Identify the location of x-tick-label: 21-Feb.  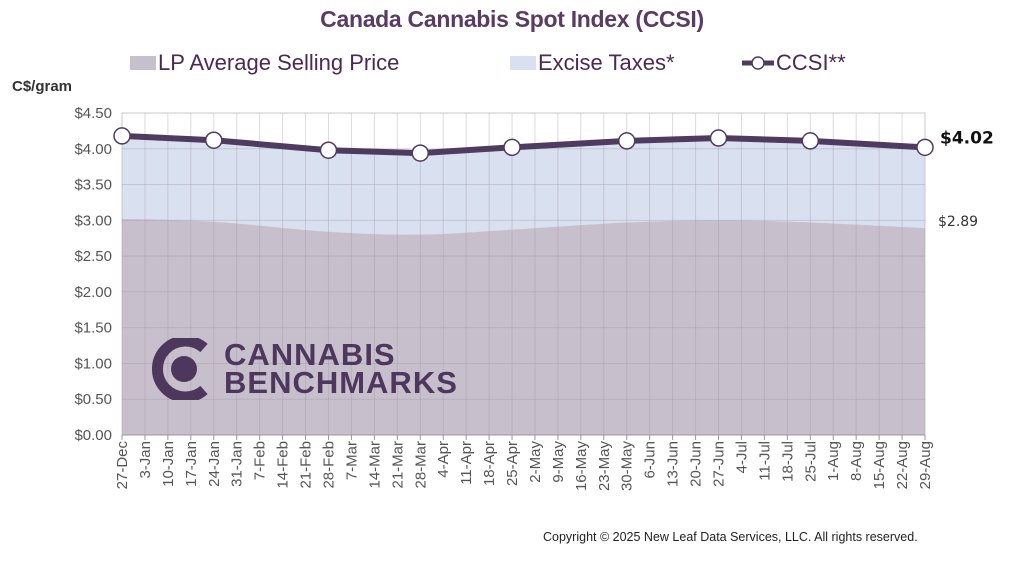
(306, 465).